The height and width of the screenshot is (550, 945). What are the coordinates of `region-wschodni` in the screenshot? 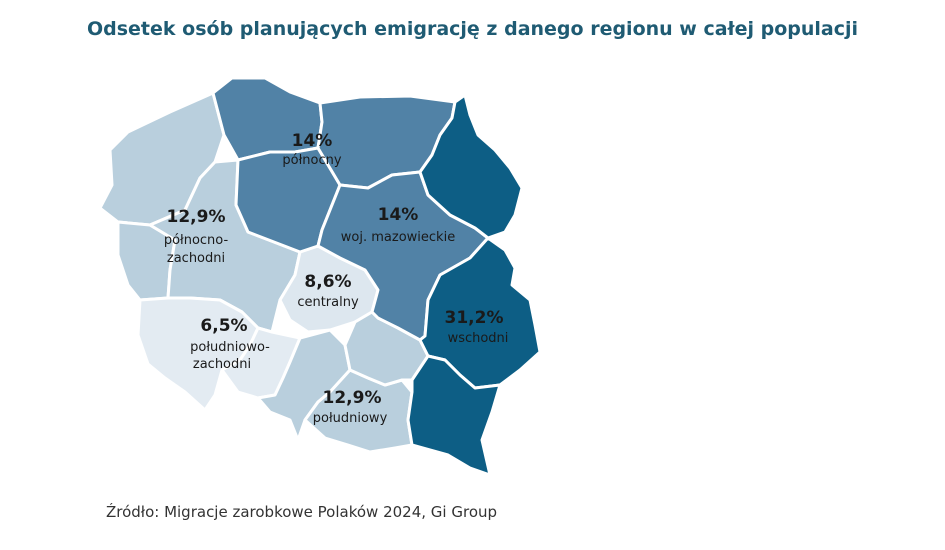 It's located at (474, 285).